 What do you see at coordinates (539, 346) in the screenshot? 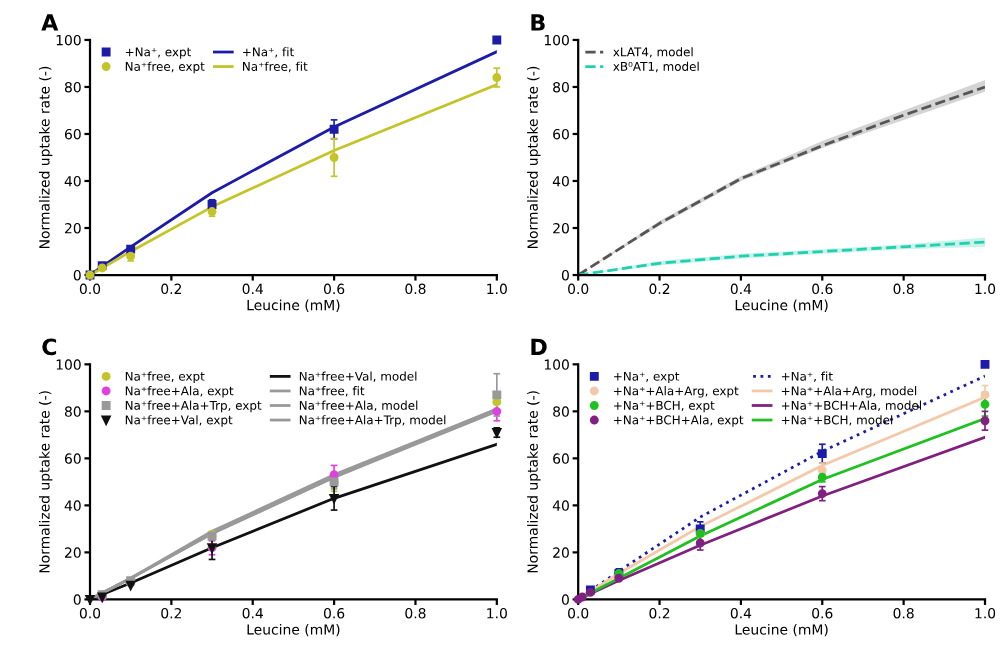
I see `chart-title: D` at bounding box center [539, 346].